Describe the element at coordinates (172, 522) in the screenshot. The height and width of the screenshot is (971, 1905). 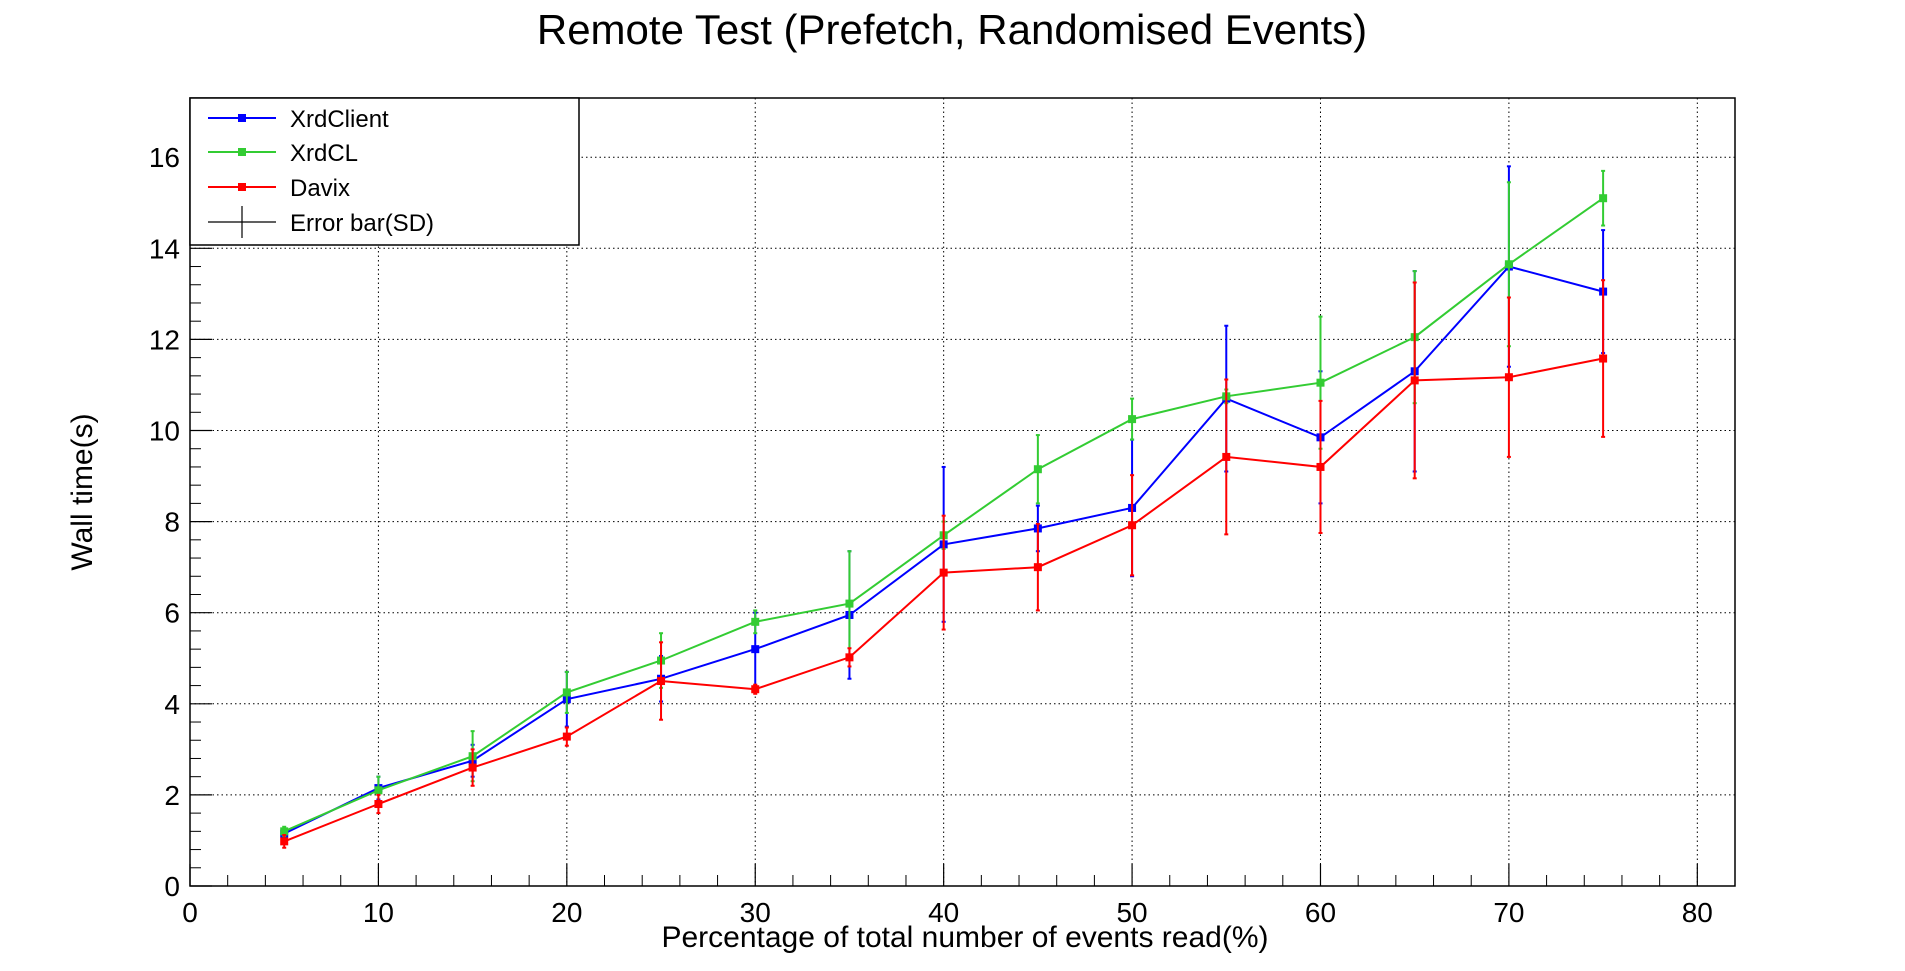
I see `y-tick-label: 8` at that location.